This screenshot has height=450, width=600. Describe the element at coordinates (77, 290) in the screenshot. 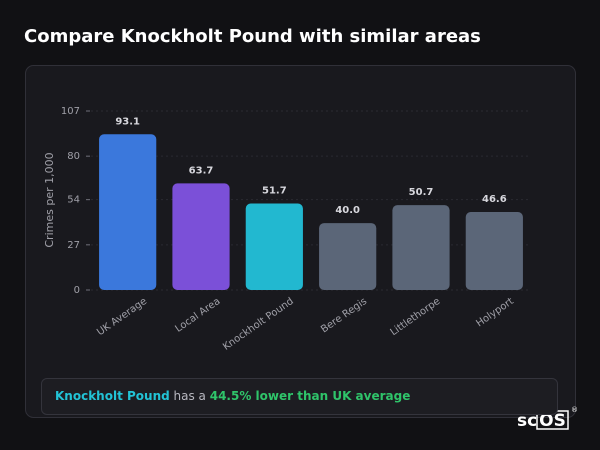

I see `y-tick-label: 0` at that location.